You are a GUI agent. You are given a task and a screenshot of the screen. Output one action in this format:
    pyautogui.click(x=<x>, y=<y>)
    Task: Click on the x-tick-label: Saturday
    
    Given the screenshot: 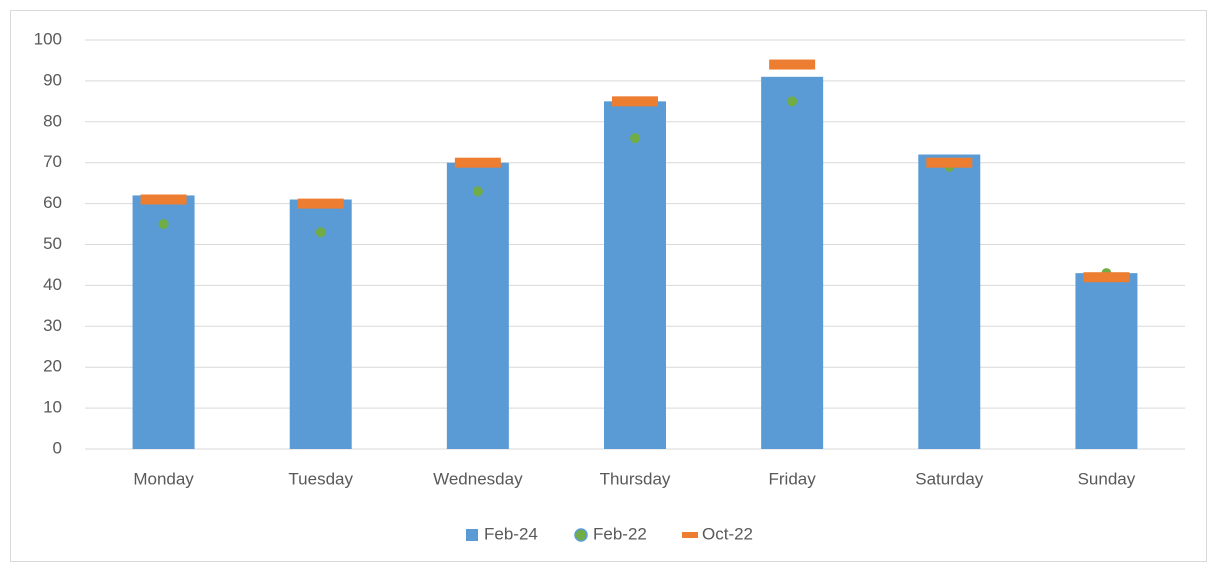 What is the action you would take?
    pyautogui.click(x=949, y=478)
    